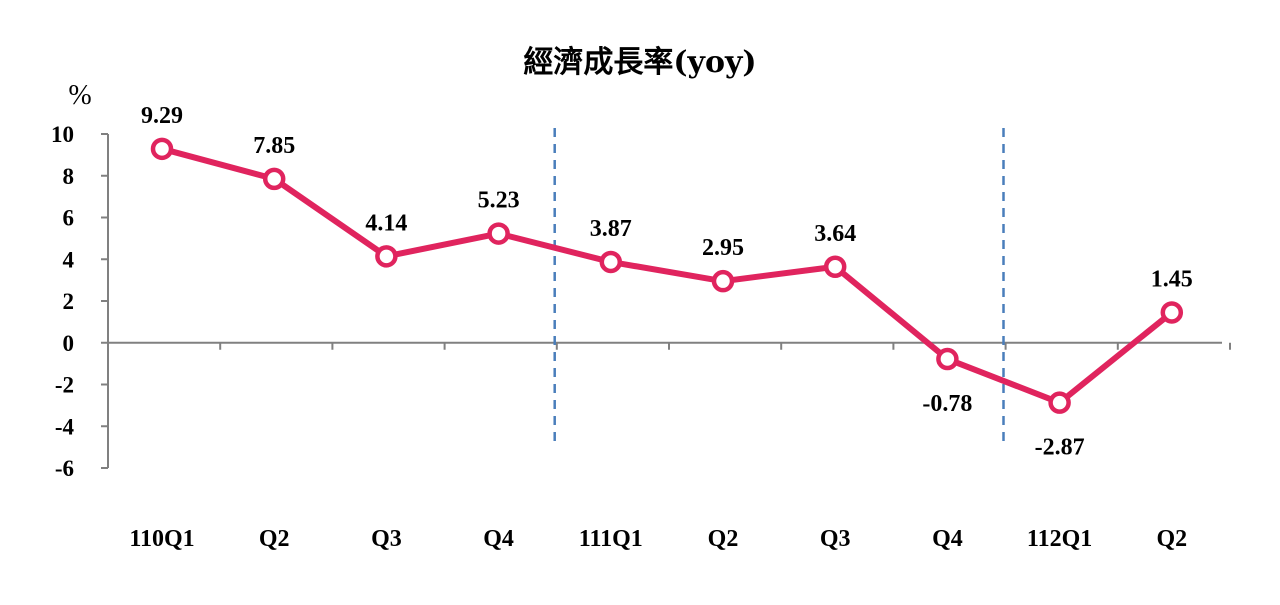  I want to click on y-tick-label: -2, so click(64, 385).